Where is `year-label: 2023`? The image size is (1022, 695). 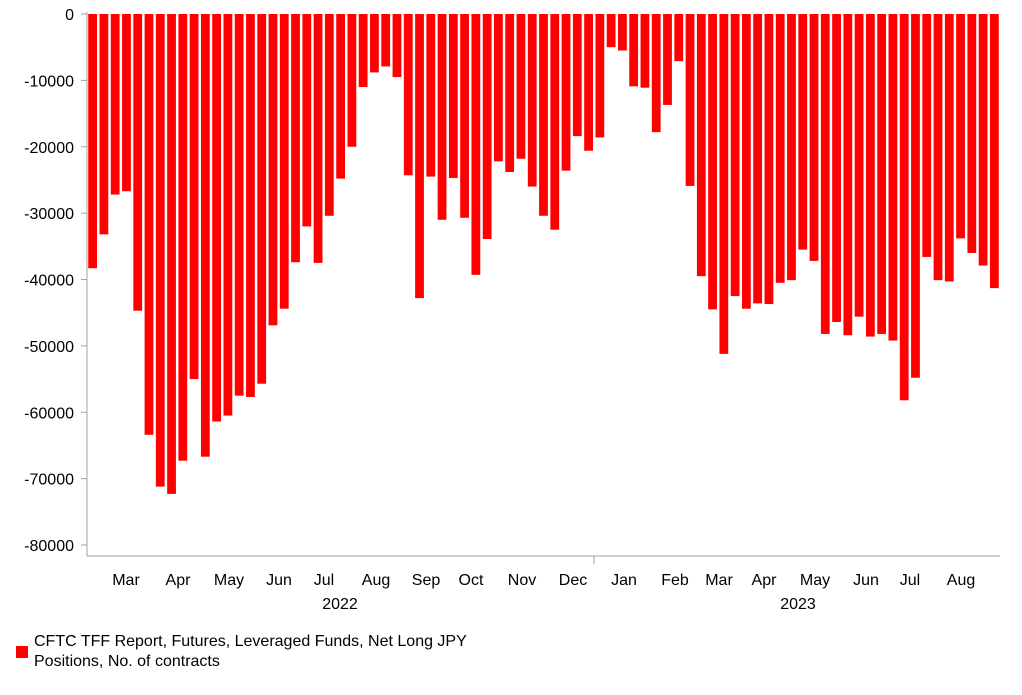
year-label: 2023 is located at coordinates (798, 604).